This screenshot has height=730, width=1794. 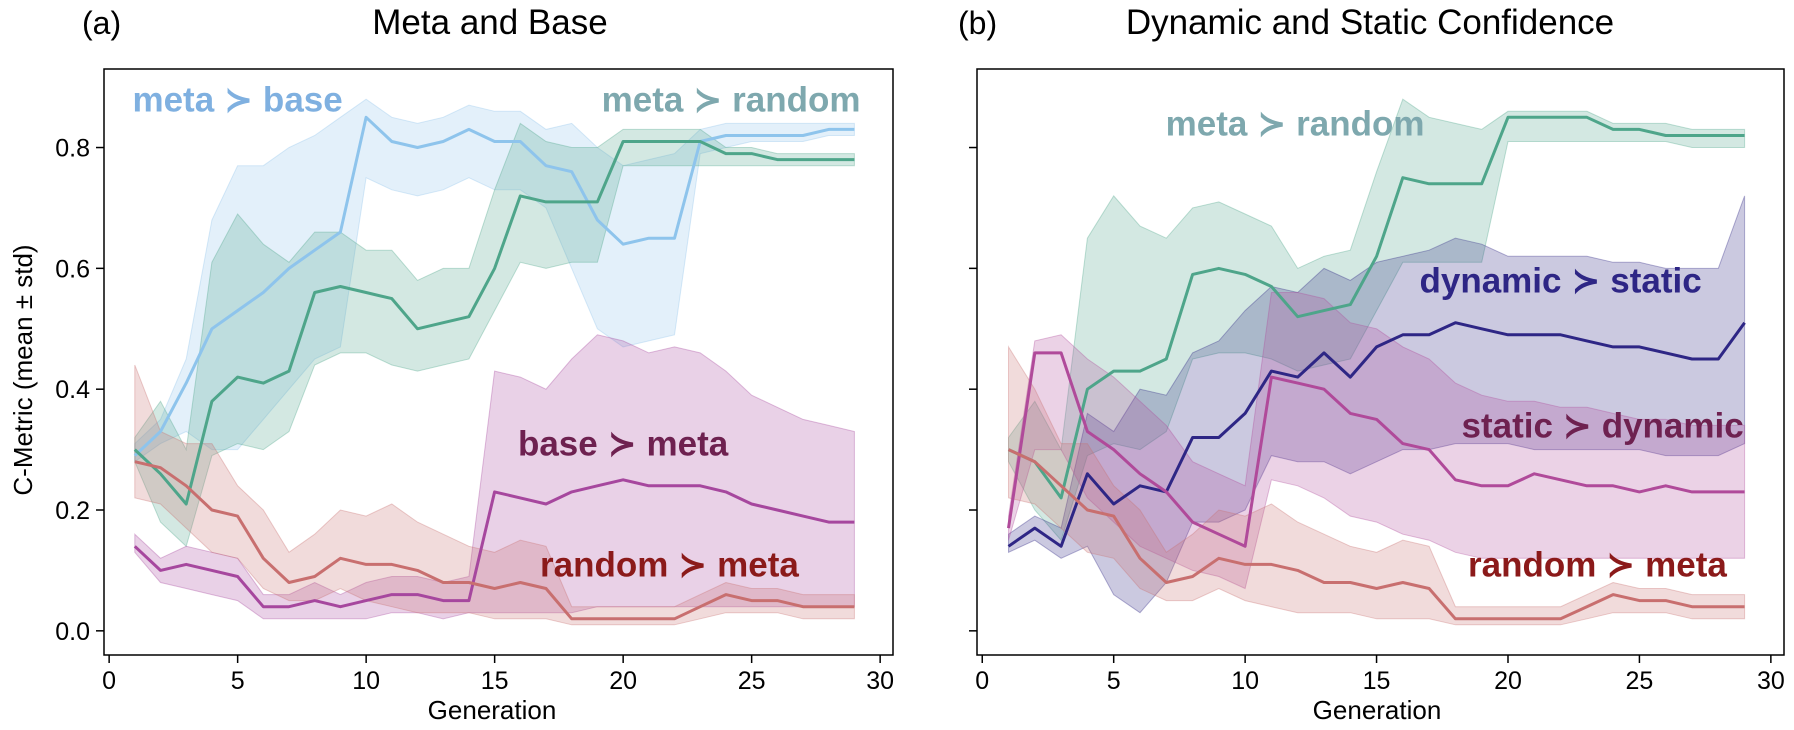 What do you see at coordinates (1370, 22) in the screenshot?
I see `panel-b-title: Dynamic and Static Confidence` at bounding box center [1370, 22].